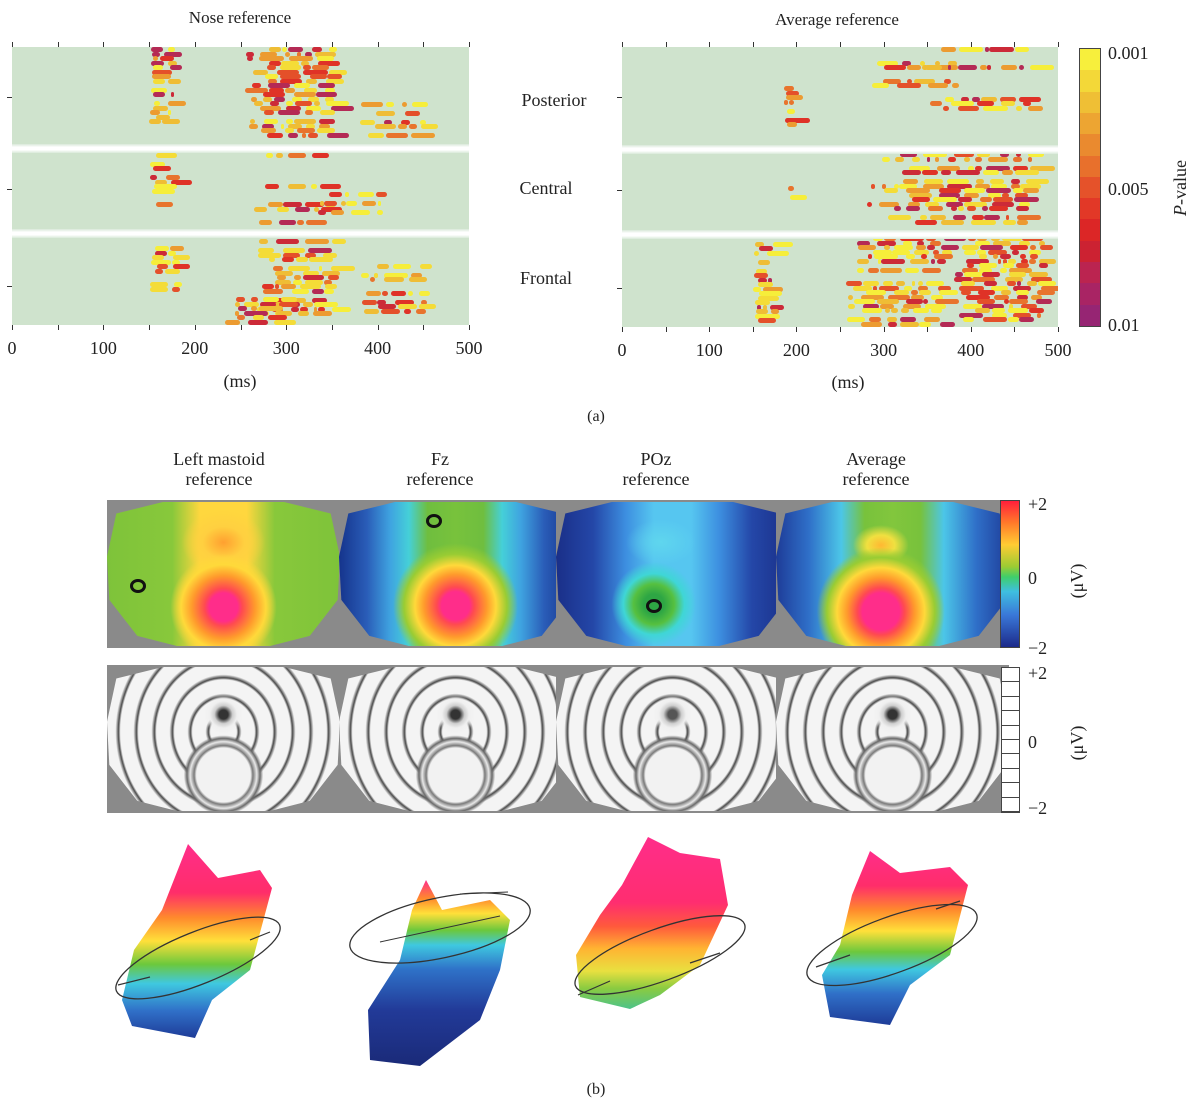 Image resolution: width=1191 pixels, height=1103 pixels. I want to click on row-label-posterior: Posterior, so click(554, 100).